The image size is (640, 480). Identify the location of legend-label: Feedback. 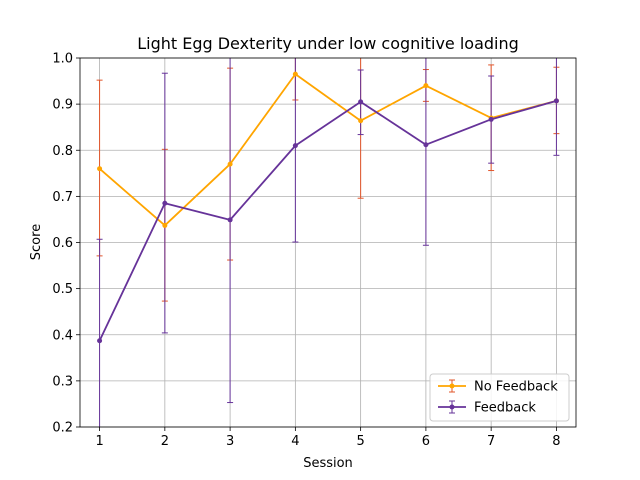
(505, 408).